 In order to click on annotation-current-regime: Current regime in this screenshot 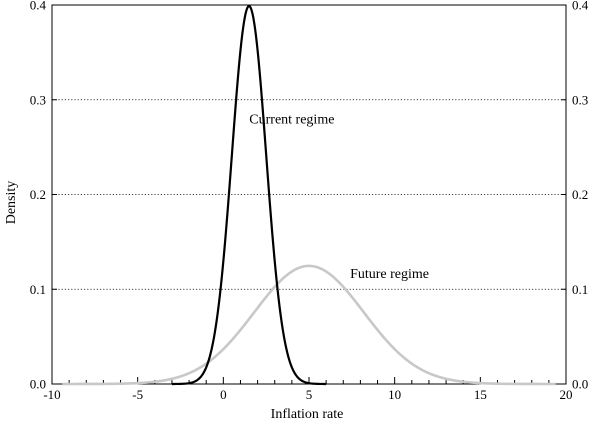, I will do `click(291, 119)`.